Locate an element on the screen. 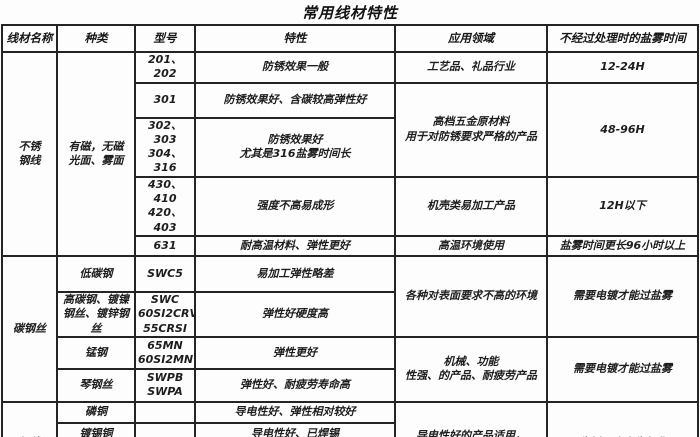 The image size is (700, 437). cell-stainless-feature-4: 强度不高易成形 is located at coordinates (295, 206).